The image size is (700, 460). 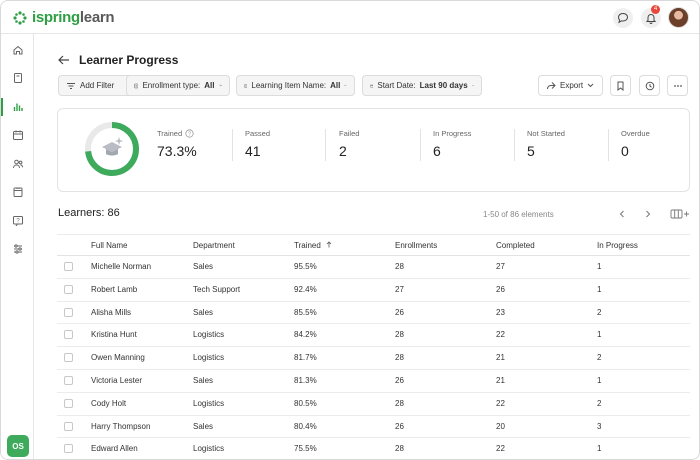 What do you see at coordinates (214, 245) in the screenshot?
I see `column-header-department: Department` at bounding box center [214, 245].